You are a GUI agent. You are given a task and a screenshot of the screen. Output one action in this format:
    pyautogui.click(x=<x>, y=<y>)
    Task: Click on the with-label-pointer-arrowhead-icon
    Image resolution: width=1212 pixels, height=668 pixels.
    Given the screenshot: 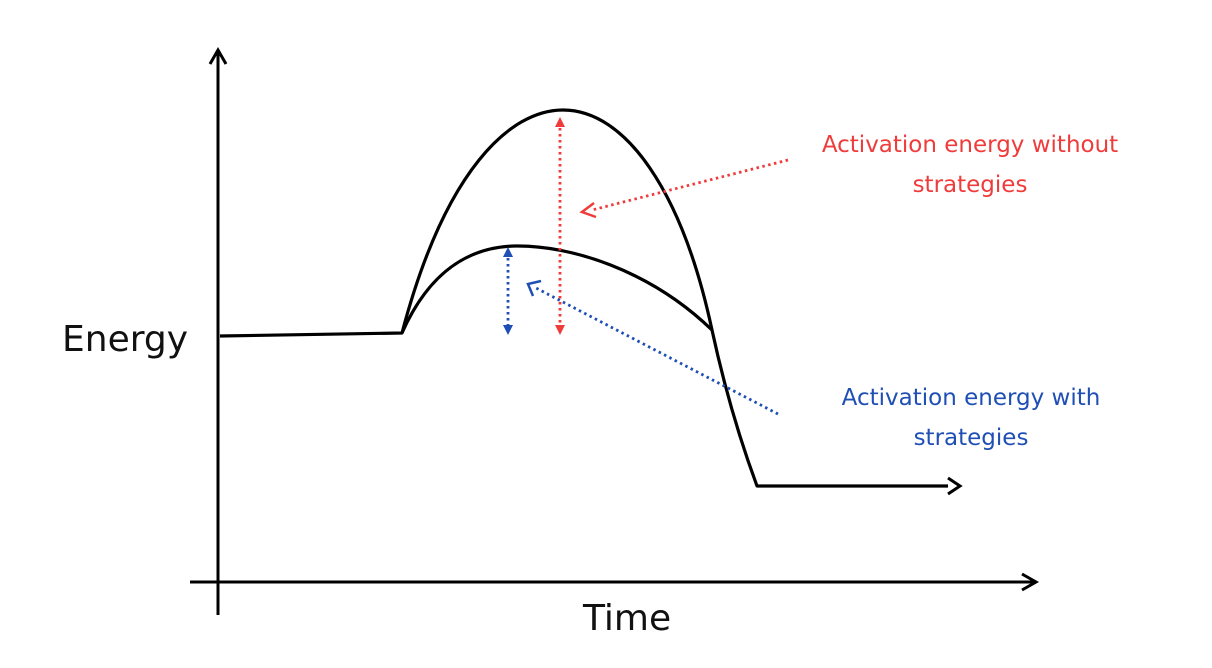 What is the action you would take?
    pyautogui.click(x=534, y=288)
    